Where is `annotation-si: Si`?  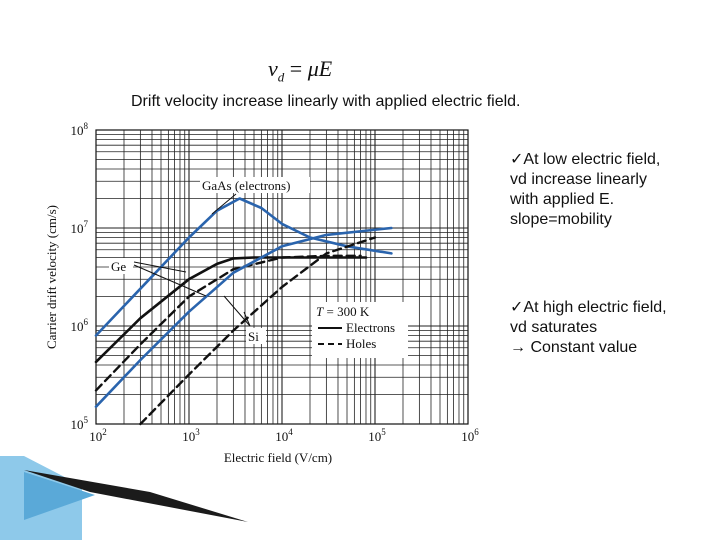 annotation-si: Si is located at coordinates (253, 336).